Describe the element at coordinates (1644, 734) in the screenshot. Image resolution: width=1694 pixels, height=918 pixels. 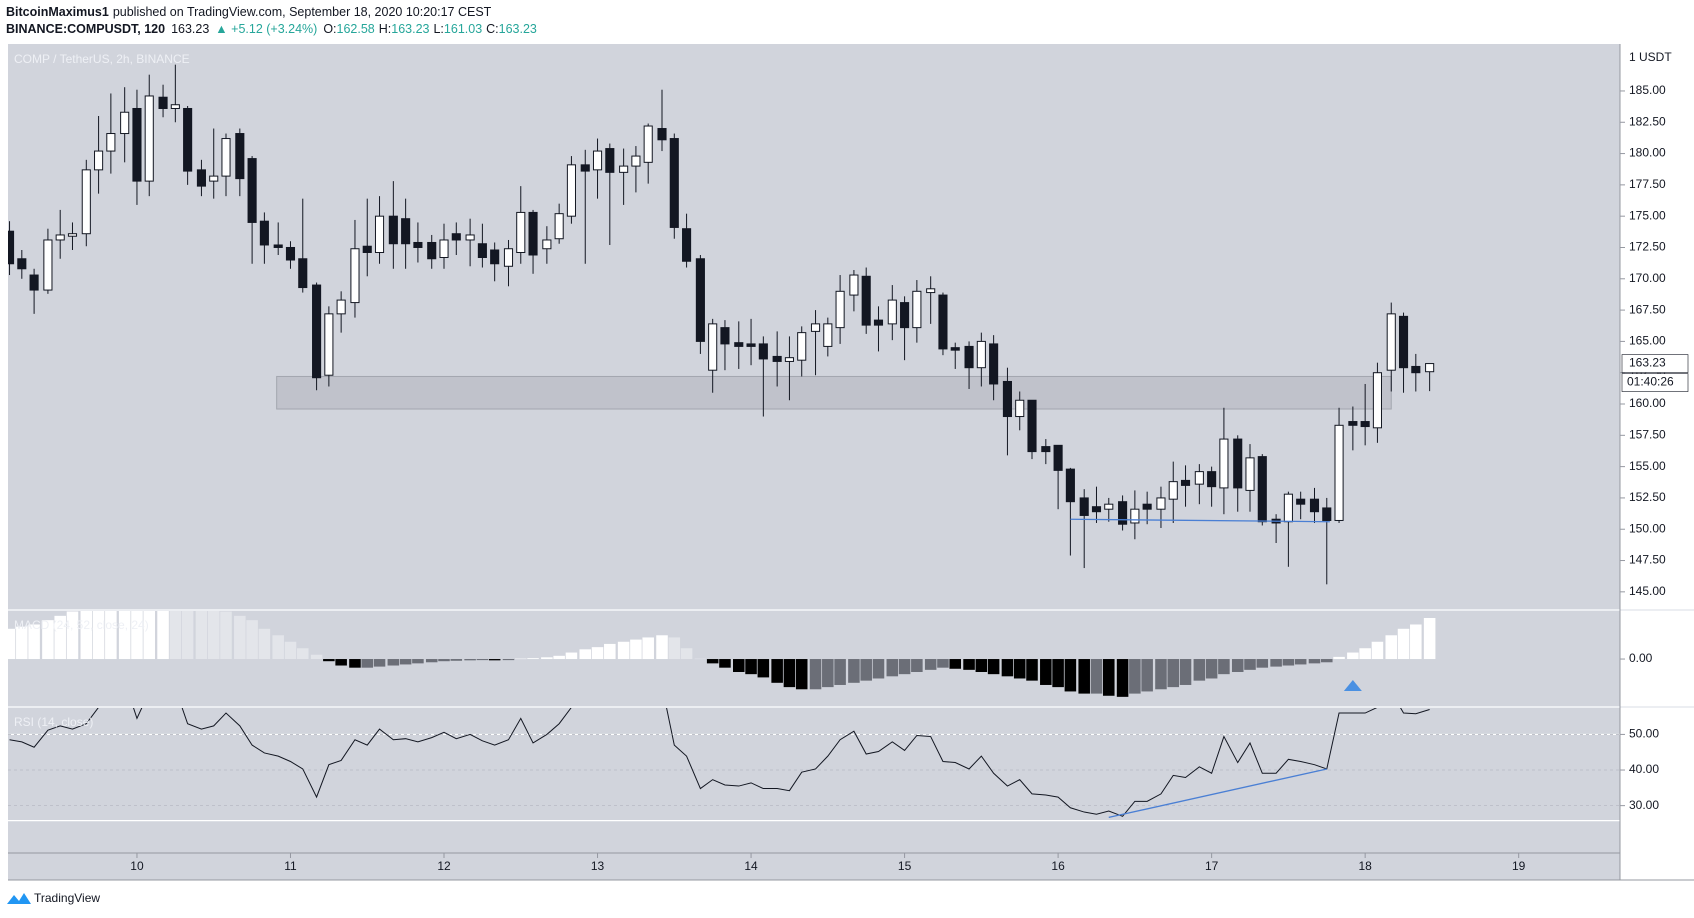
I see `y-tick-label: 50.00` at that location.